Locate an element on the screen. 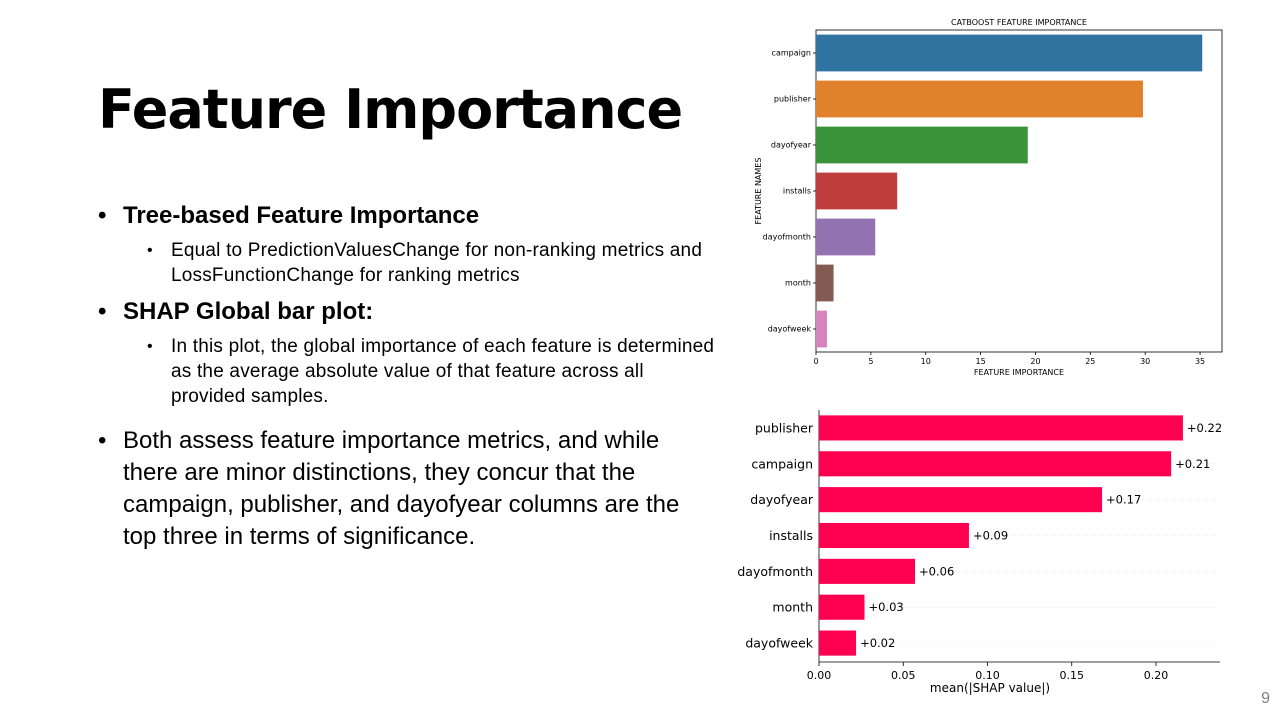  x-tick-label: 30 is located at coordinates (1145, 361).